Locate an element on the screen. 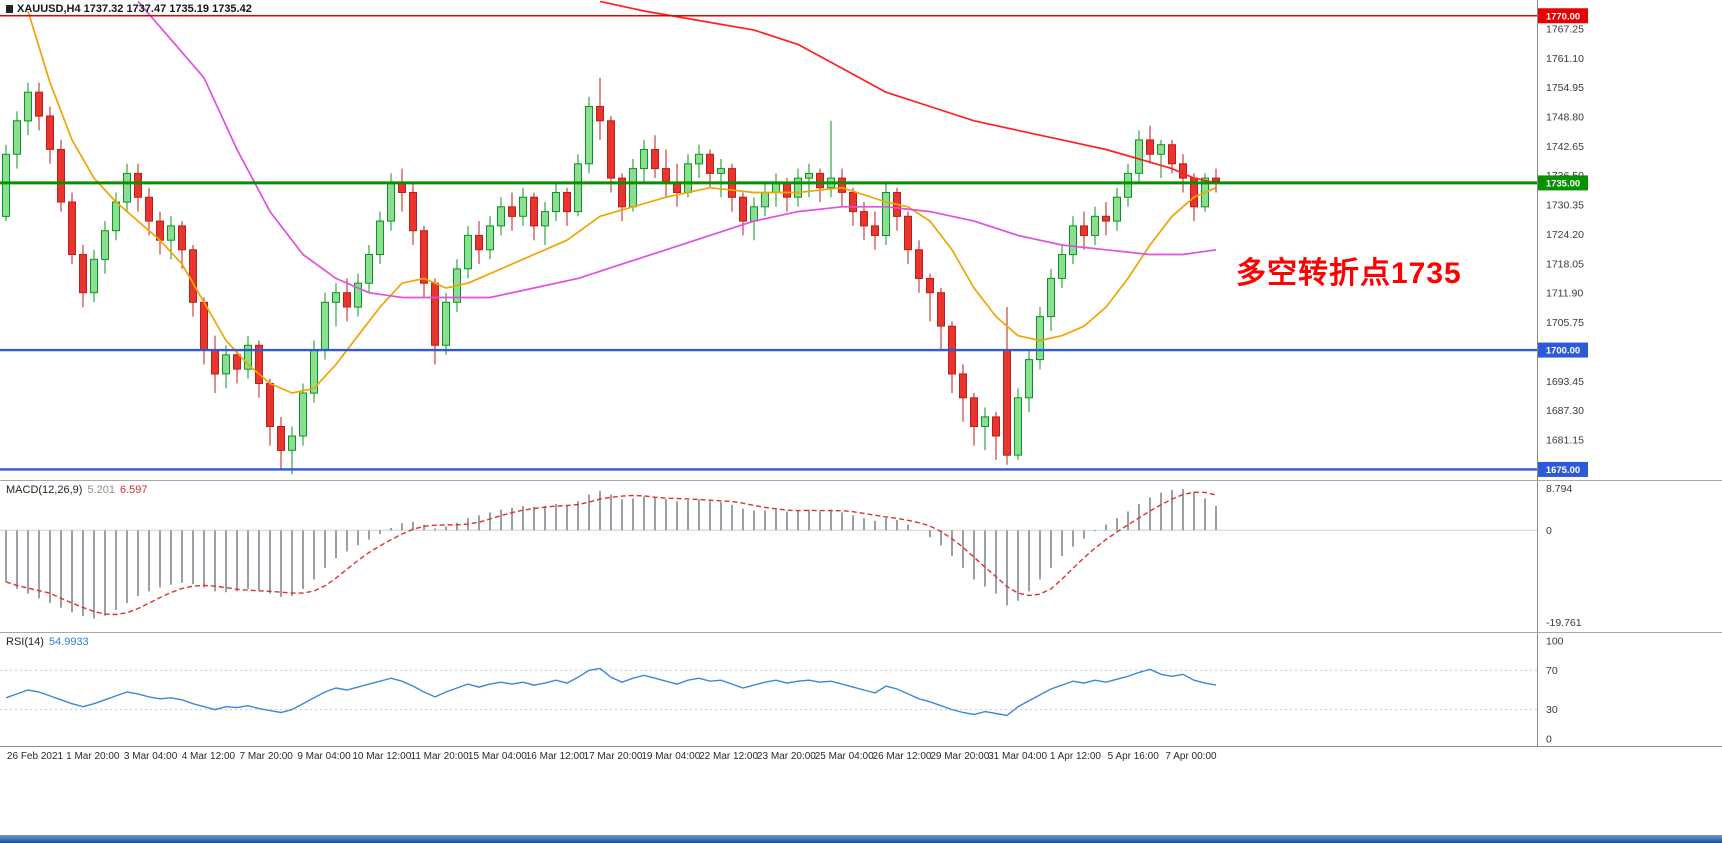 This screenshot has height=843, width=1722. svg-text: 1711.90 is located at coordinates (1564, 294).